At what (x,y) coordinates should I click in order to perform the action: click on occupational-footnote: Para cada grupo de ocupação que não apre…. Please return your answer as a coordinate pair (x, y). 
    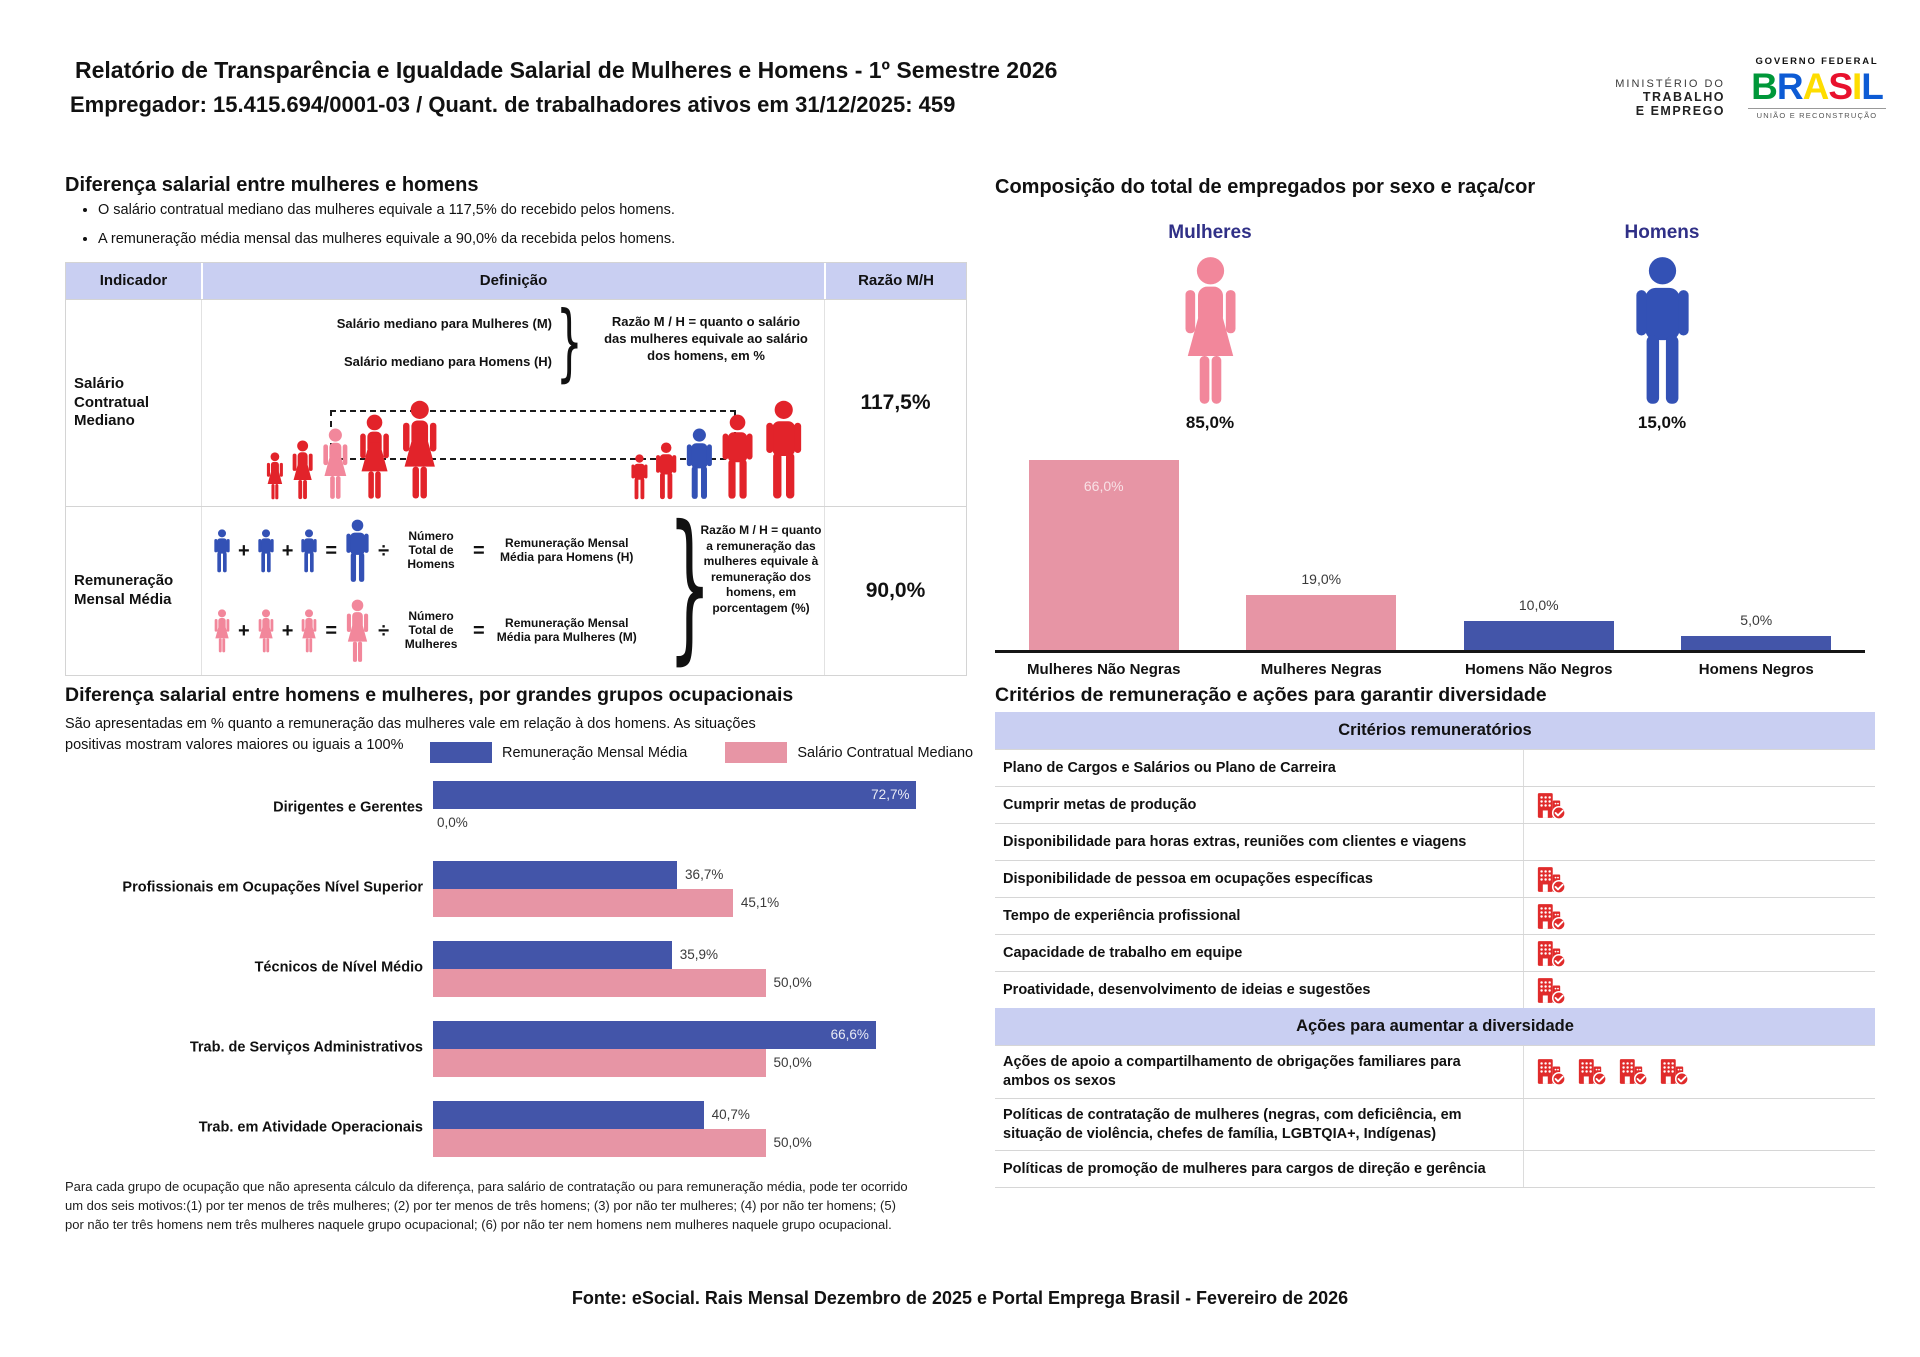
    Looking at the image, I should click on (486, 1205).